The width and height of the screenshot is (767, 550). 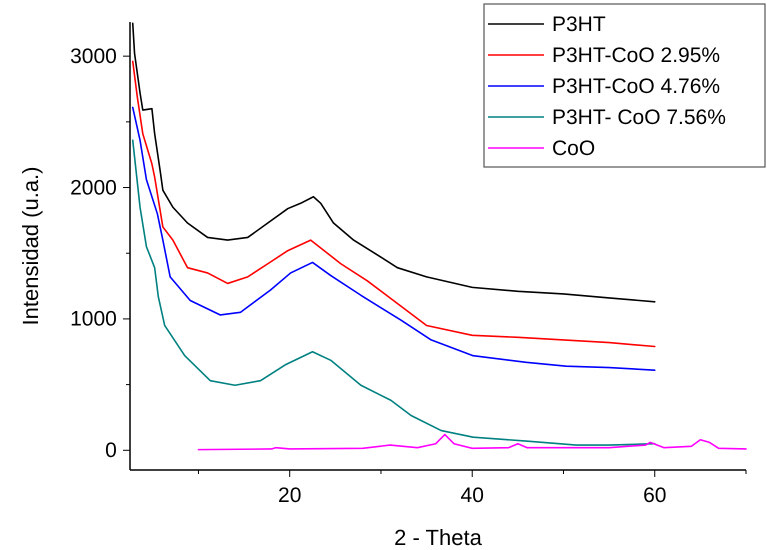 I want to click on y-tick-label: 1000, so click(x=93, y=319).